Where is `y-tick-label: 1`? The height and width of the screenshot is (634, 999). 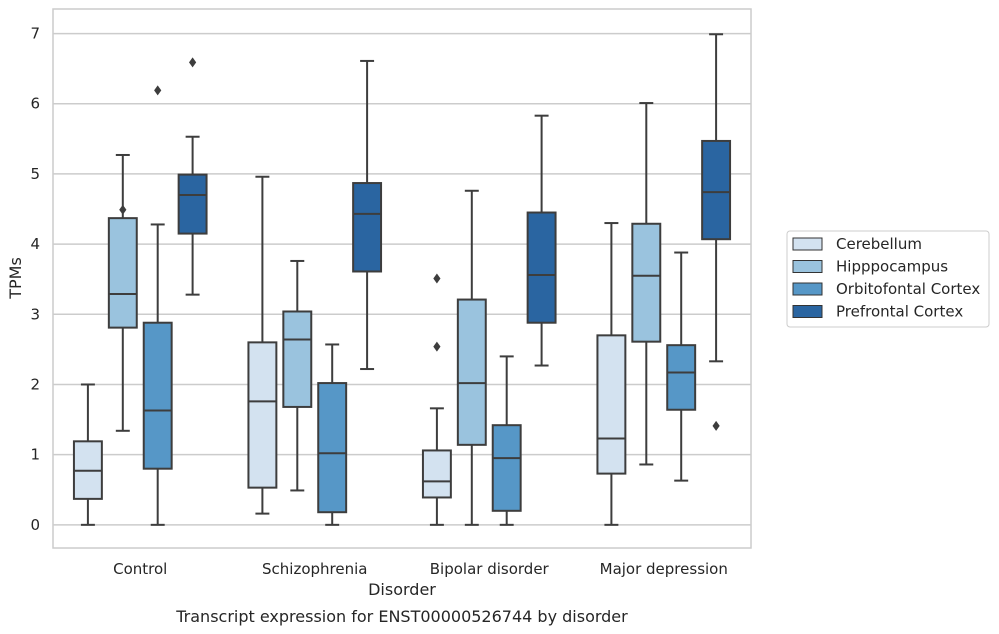
y-tick-label: 1 is located at coordinates (35, 455).